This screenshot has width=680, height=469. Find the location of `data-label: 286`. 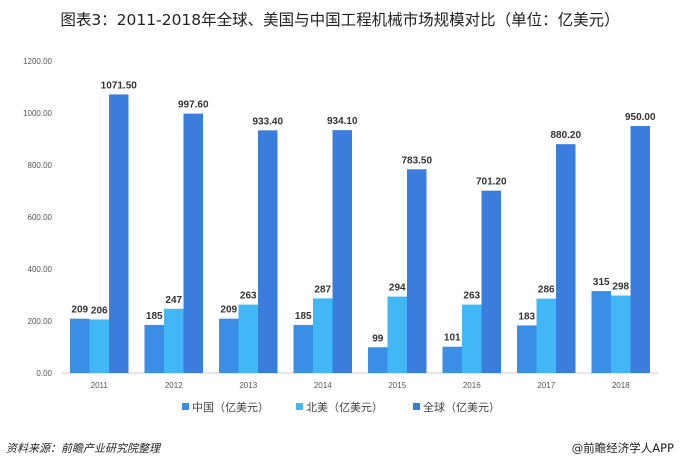

data-label: 286 is located at coordinates (546, 290).